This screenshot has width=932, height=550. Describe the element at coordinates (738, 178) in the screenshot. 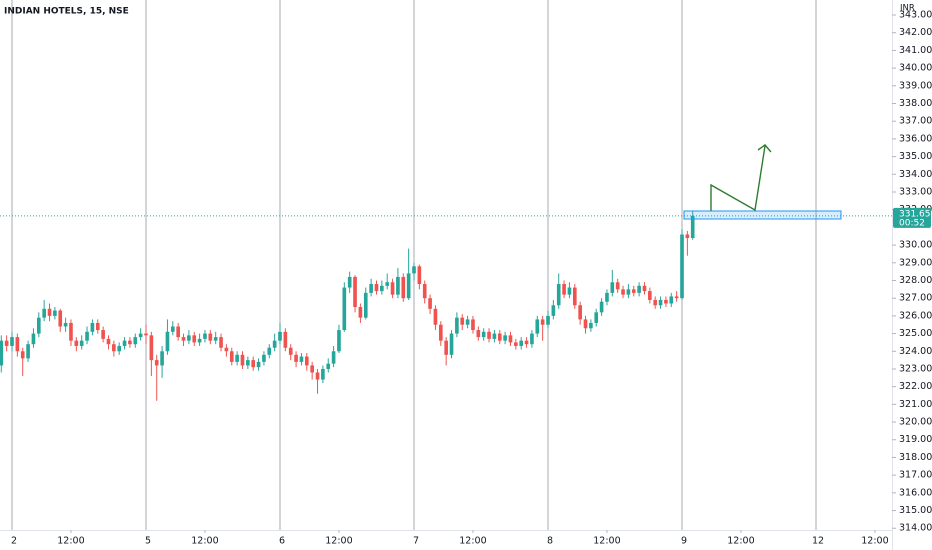

I see `path-arrow` at that location.